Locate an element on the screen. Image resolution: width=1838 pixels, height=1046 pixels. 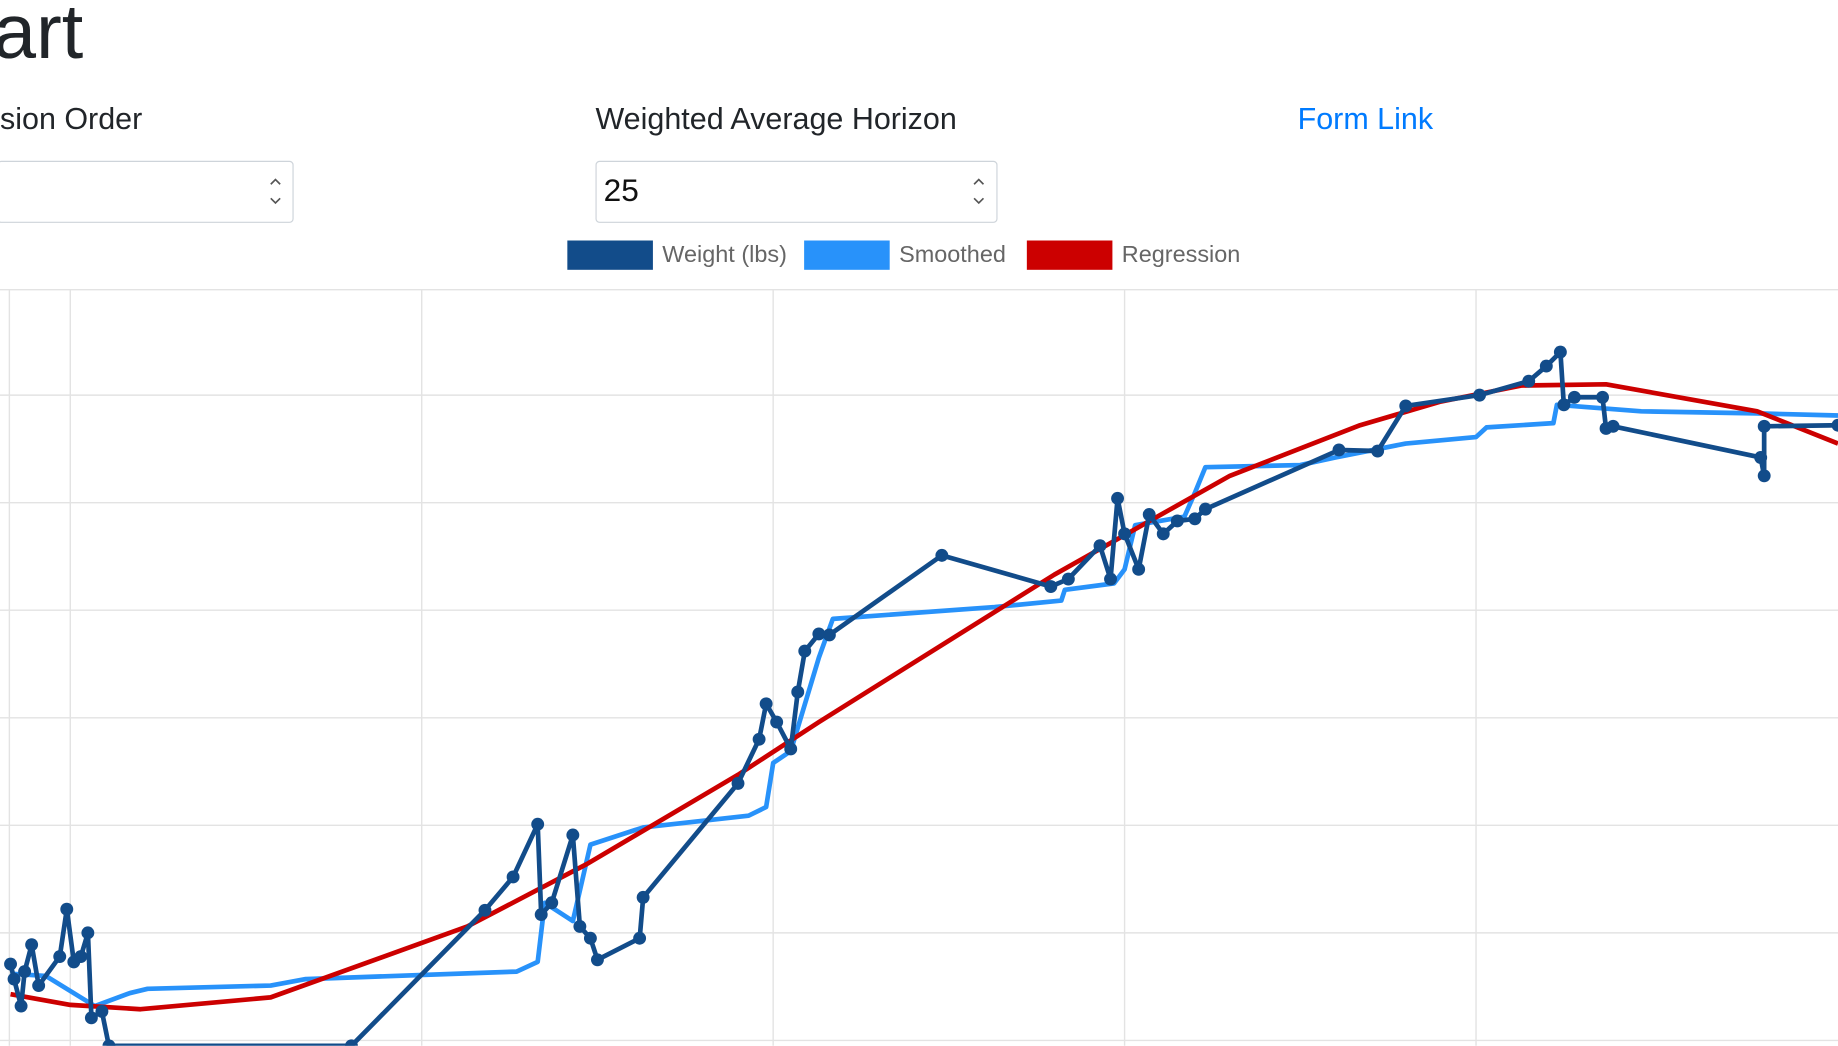
legend-label: Regression is located at coordinates (1181, 254).